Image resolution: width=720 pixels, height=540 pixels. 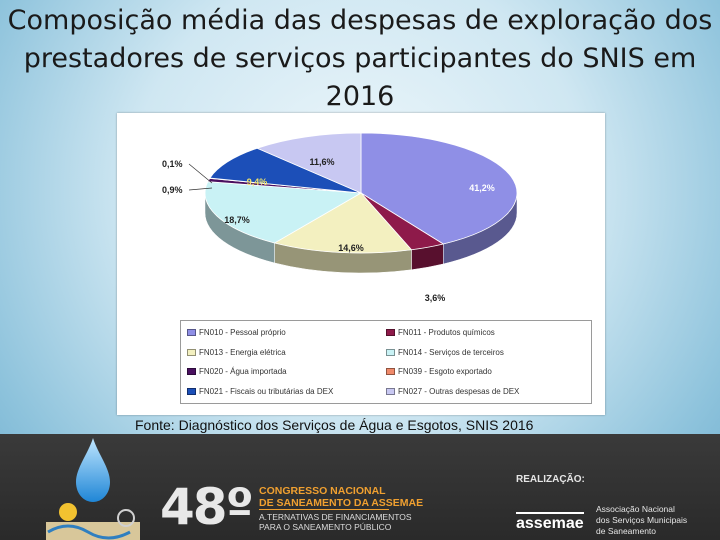 What do you see at coordinates (172, 190) in the screenshot?
I see `pie-data-label: 0,9%` at bounding box center [172, 190].